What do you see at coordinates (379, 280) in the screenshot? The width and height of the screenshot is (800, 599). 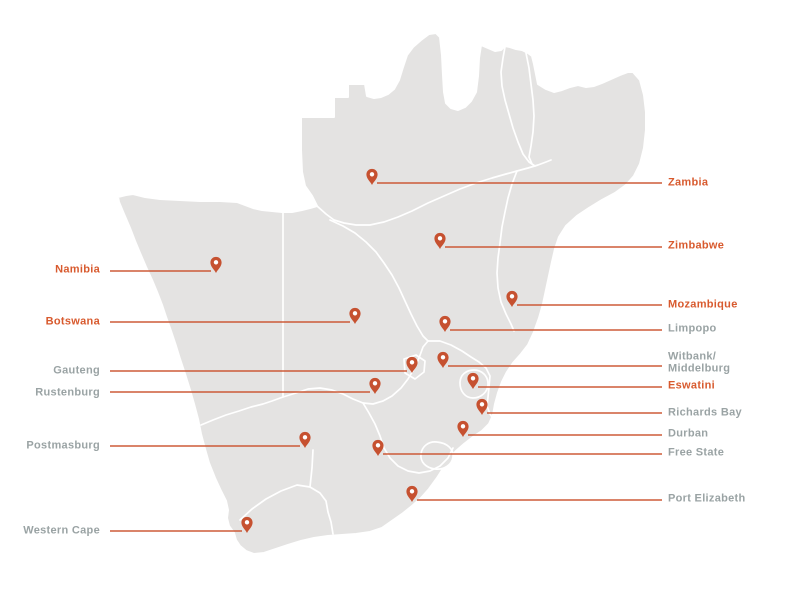 I see `border-zimbabwe-botswana` at bounding box center [379, 280].